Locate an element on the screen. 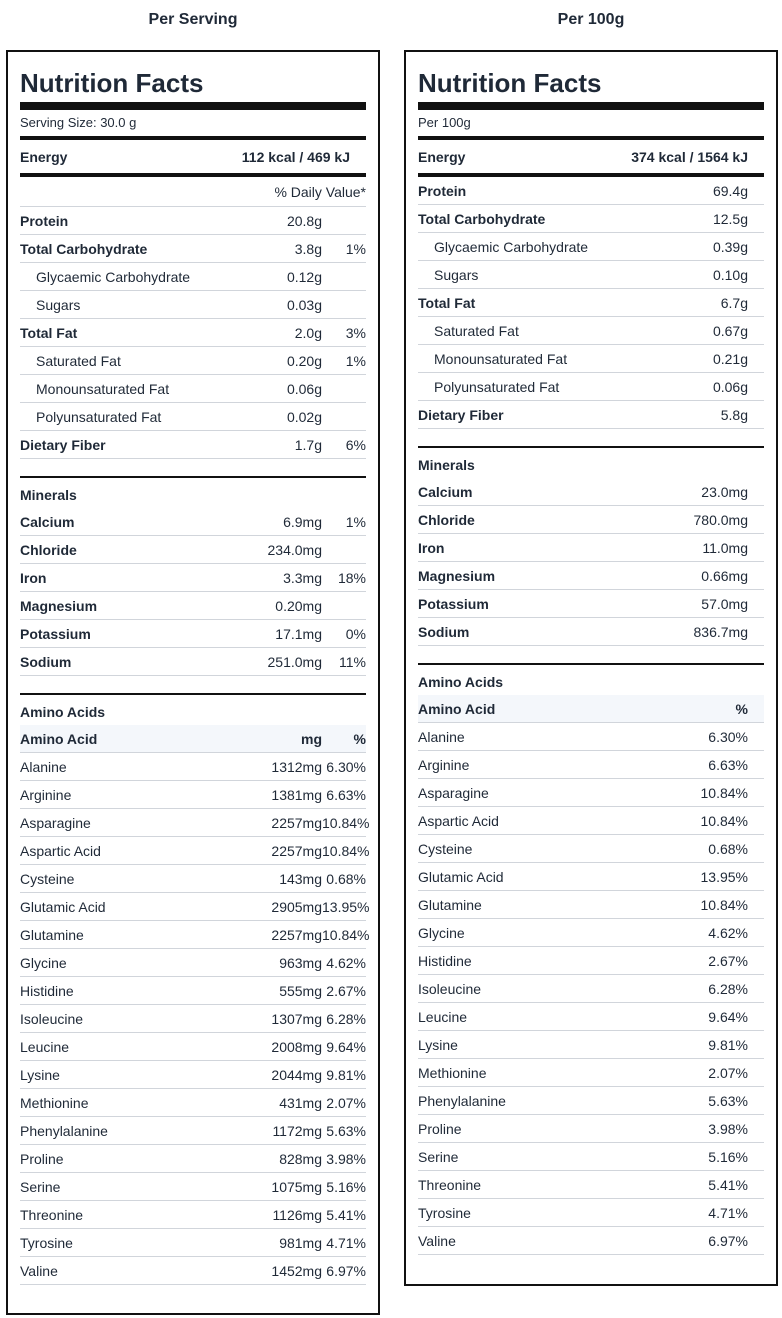 The width and height of the screenshot is (782, 1318). nutrient-row: Polyunsaturated Fat 0.02g is located at coordinates (193, 417).